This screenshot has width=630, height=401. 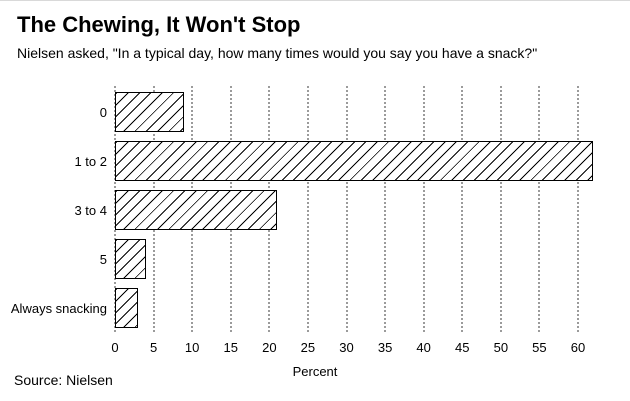 I want to click on x-tick-label: 40, so click(x=423, y=347).